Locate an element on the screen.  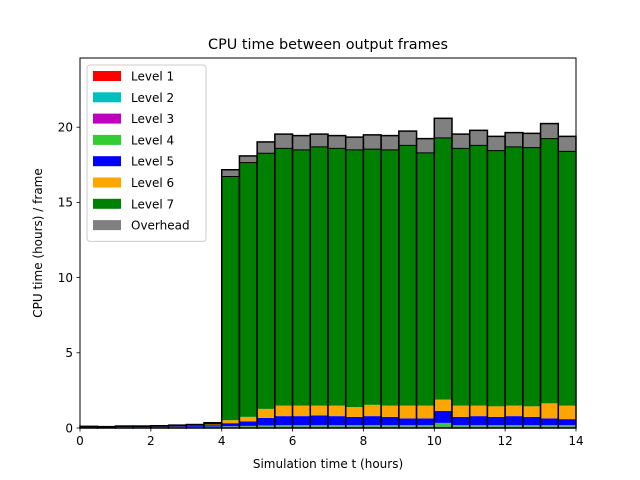
x-tick-label: 10 is located at coordinates (434, 441).